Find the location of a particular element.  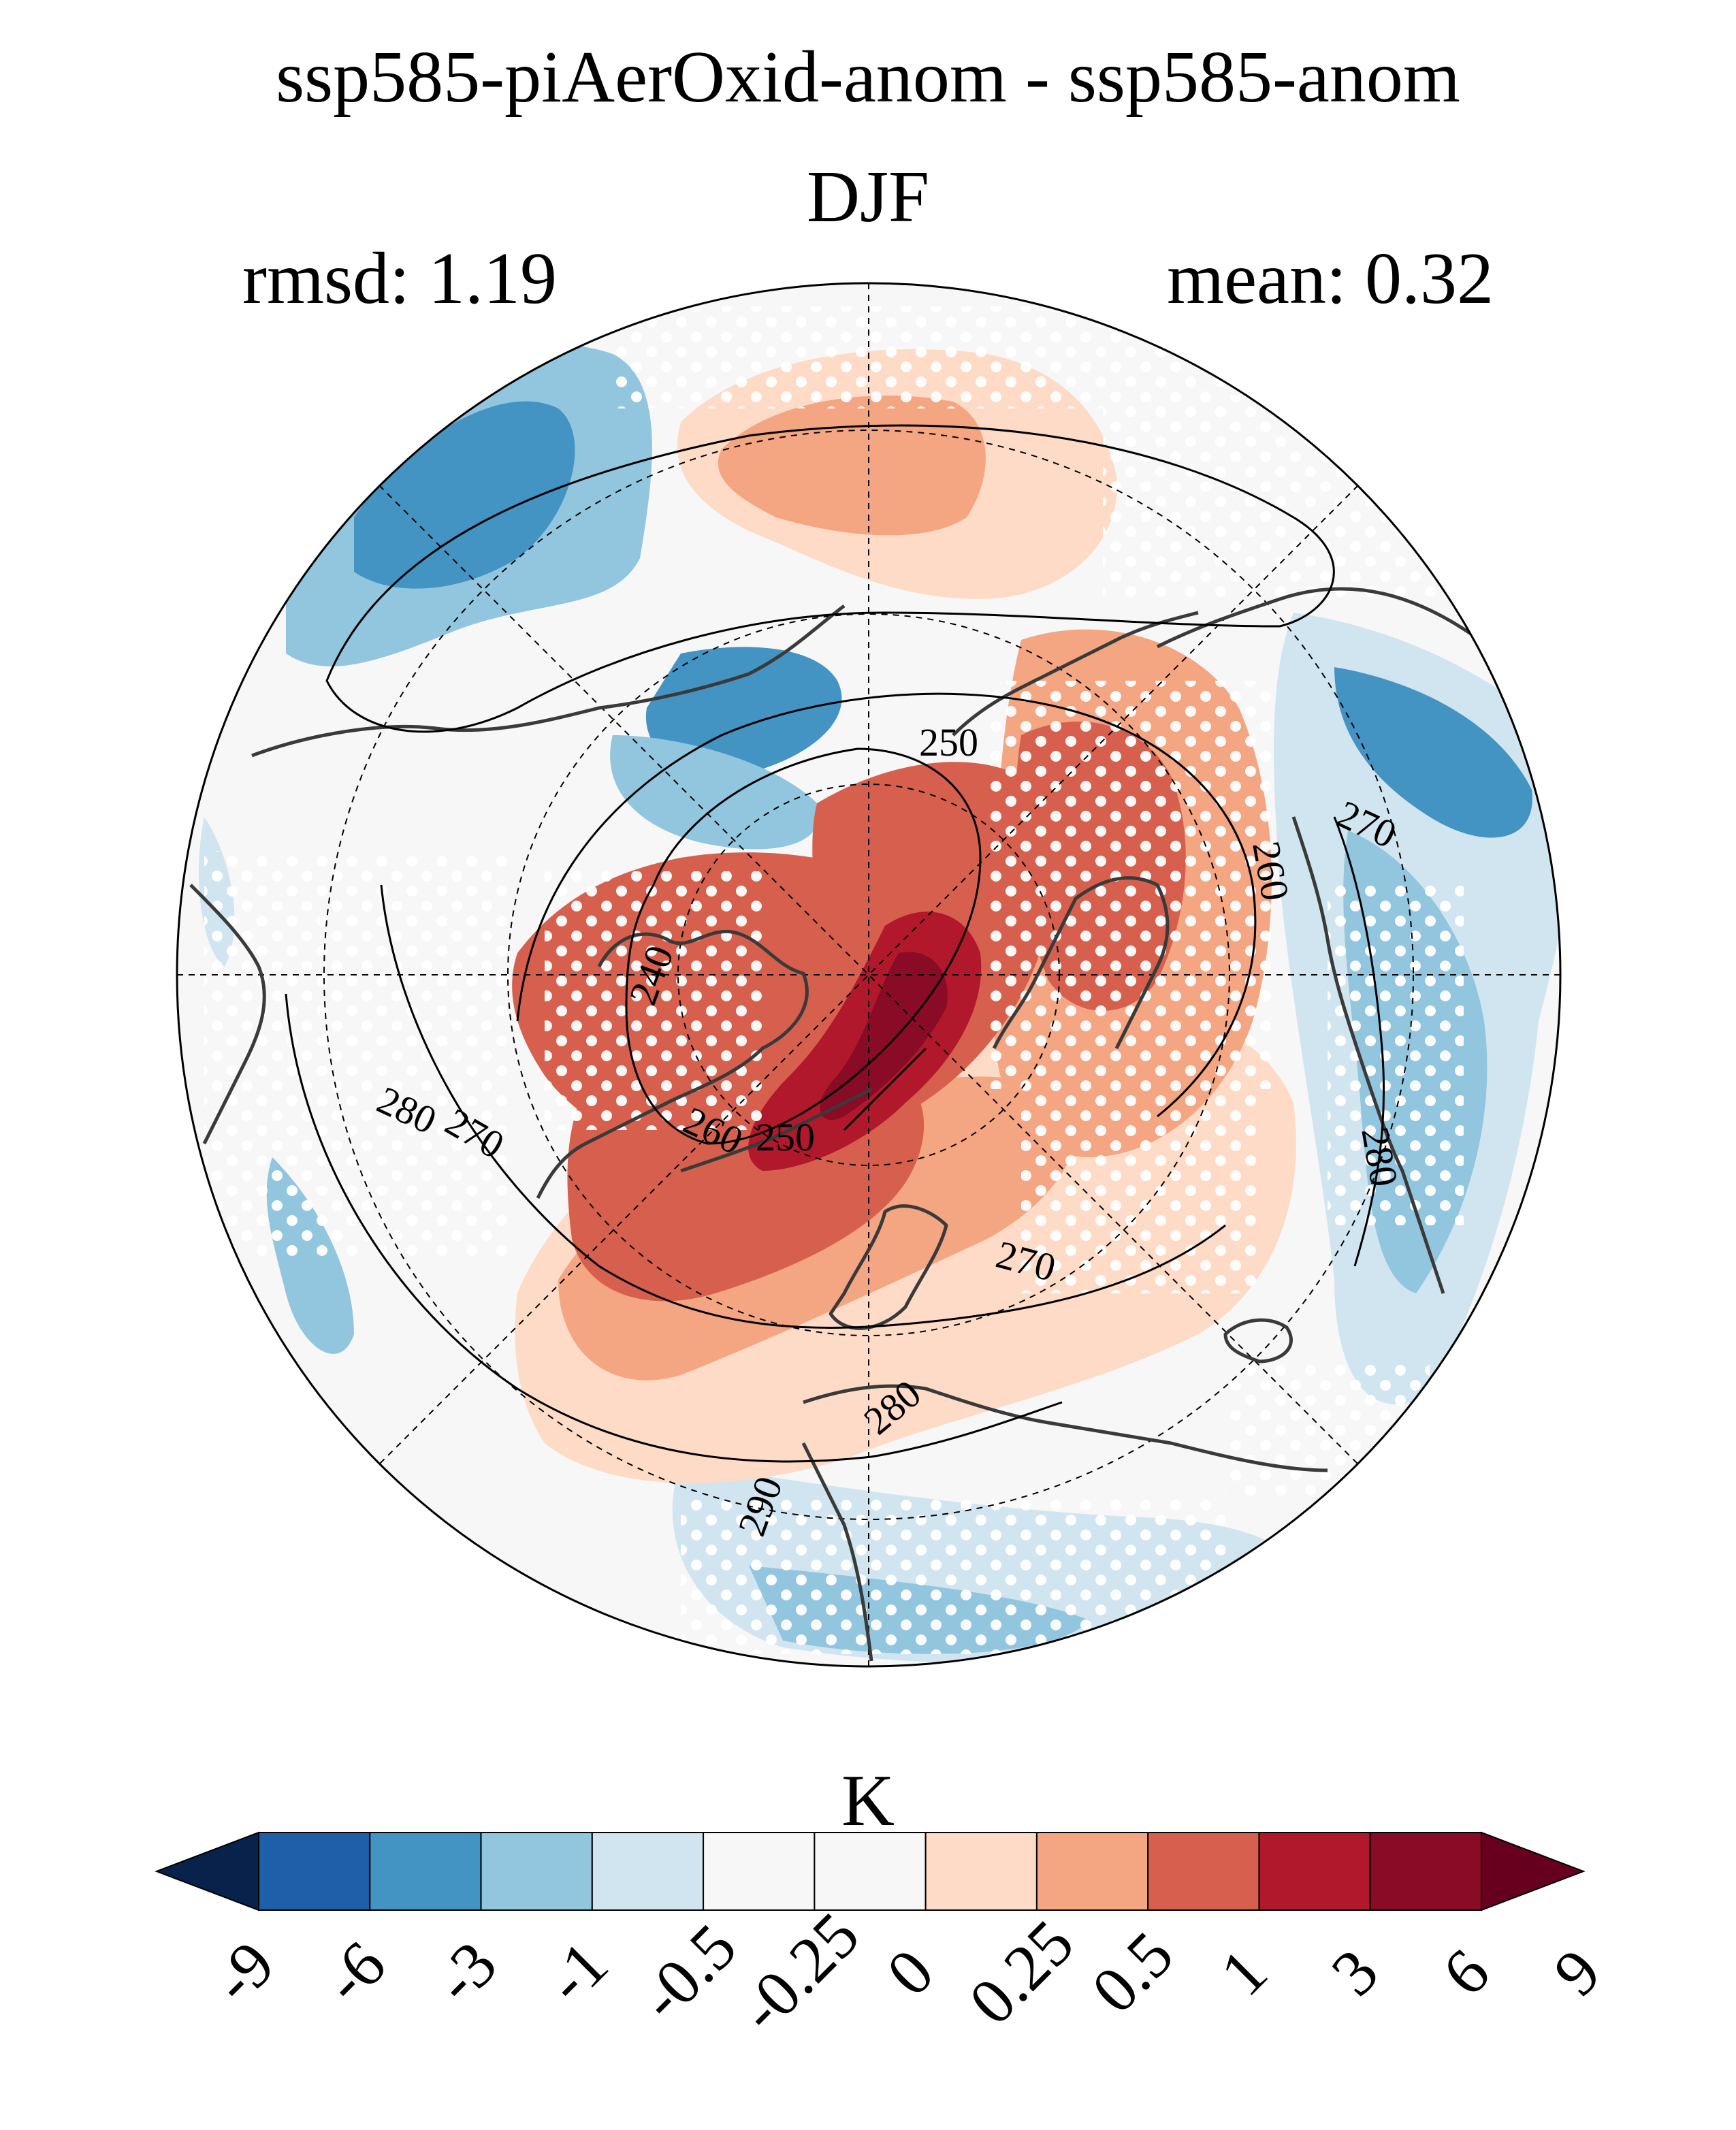

colorbar-tick-label: 1 is located at coordinates (1243, 1972).